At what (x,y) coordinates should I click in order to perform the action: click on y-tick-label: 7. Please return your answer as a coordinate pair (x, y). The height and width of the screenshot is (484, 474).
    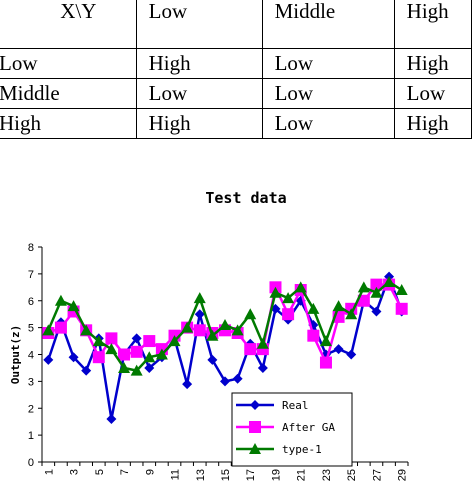
    Looking at the image, I should click on (31, 275).